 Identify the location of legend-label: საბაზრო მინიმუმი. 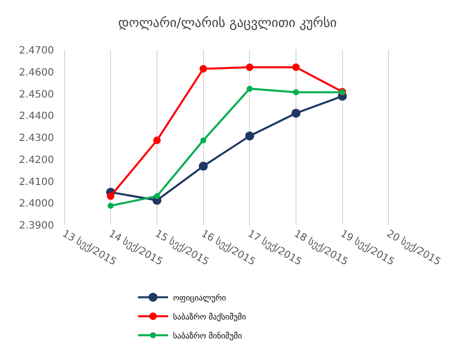
(207, 335).